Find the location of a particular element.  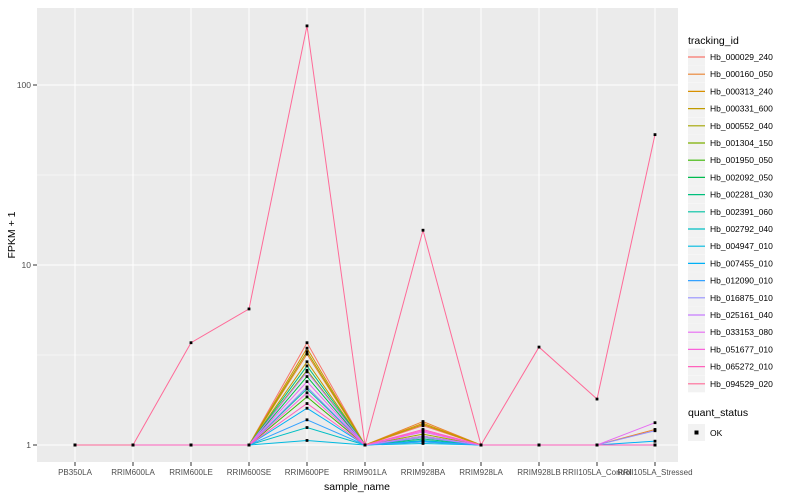

x-tick-label: RRIM600SE is located at coordinates (249, 472).